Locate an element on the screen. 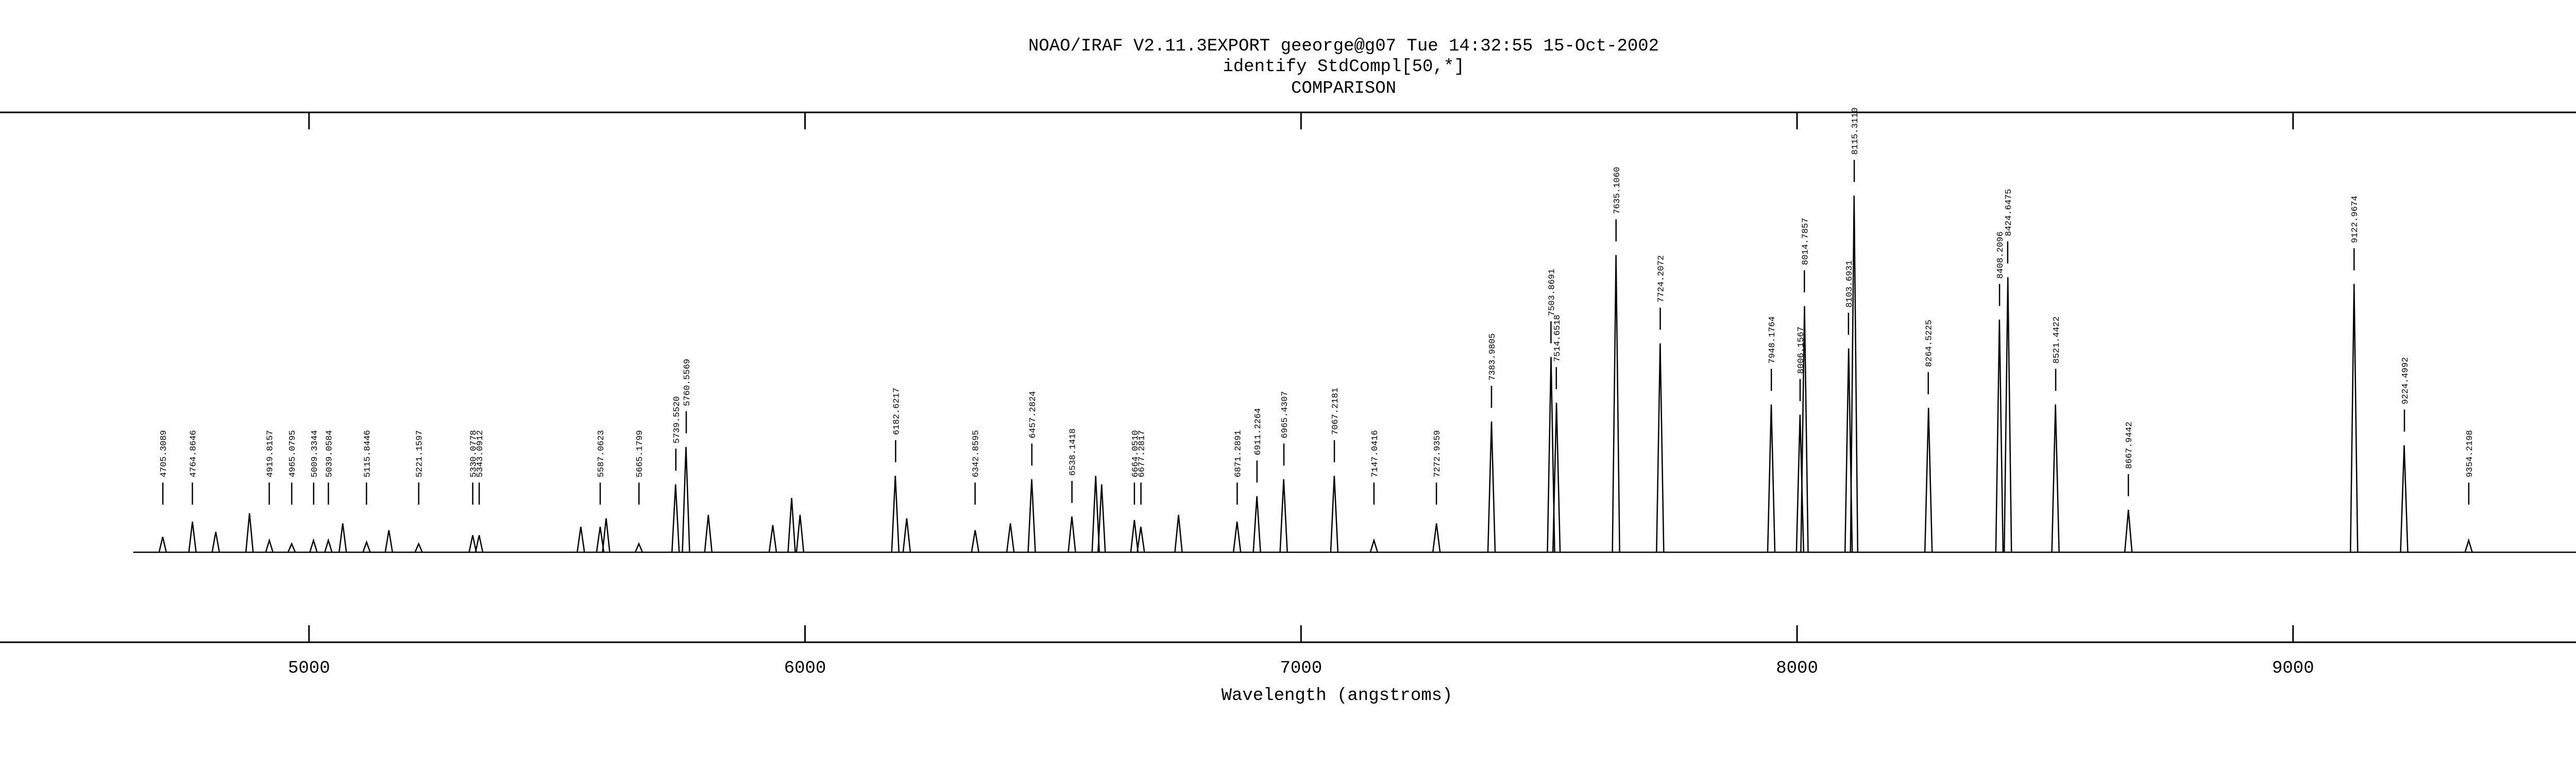 The image size is (2576, 767). line-id-label: 8103.6931 is located at coordinates (1850, 284).